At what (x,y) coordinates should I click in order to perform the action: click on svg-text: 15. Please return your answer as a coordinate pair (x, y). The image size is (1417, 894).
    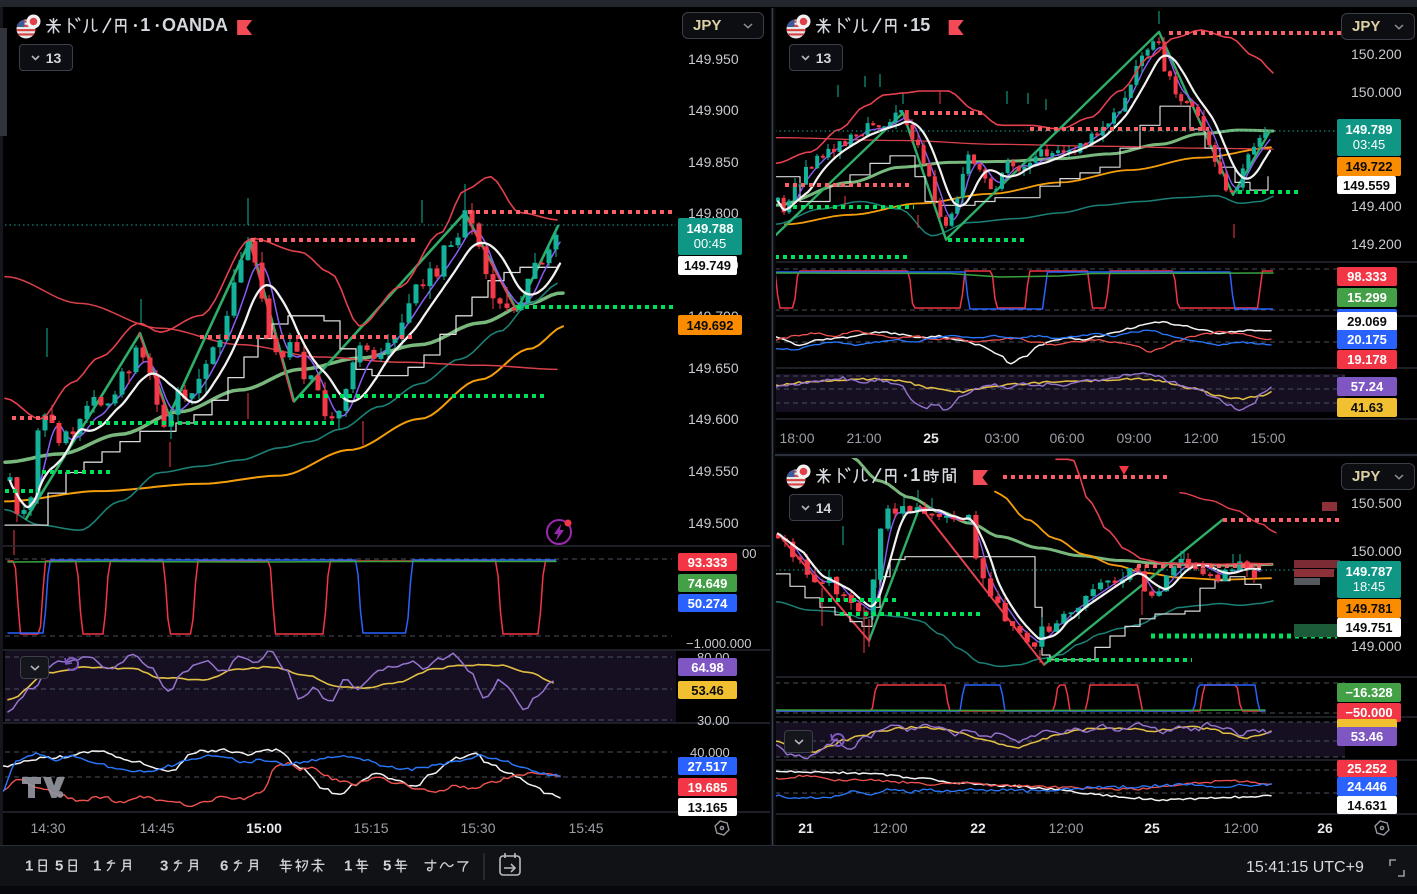
    Looking at the image, I should click on (920, 25).